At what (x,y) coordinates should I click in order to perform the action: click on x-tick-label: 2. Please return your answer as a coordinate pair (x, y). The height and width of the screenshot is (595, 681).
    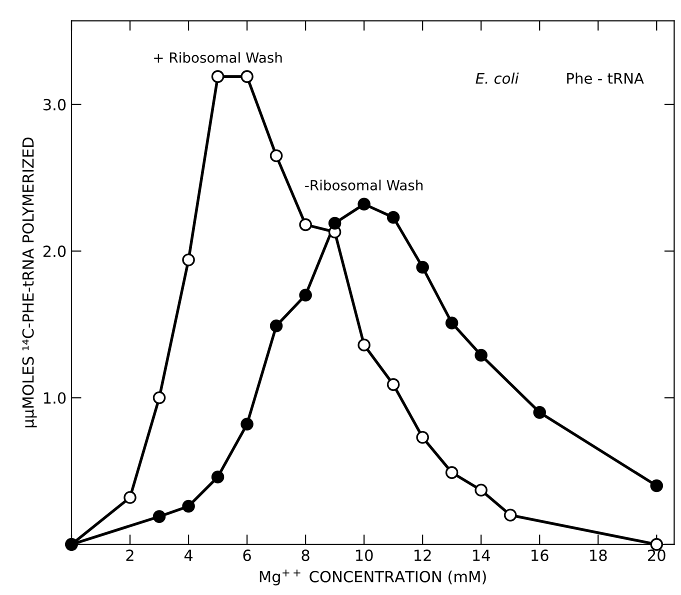
    Looking at the image, I should click on (130, 555).